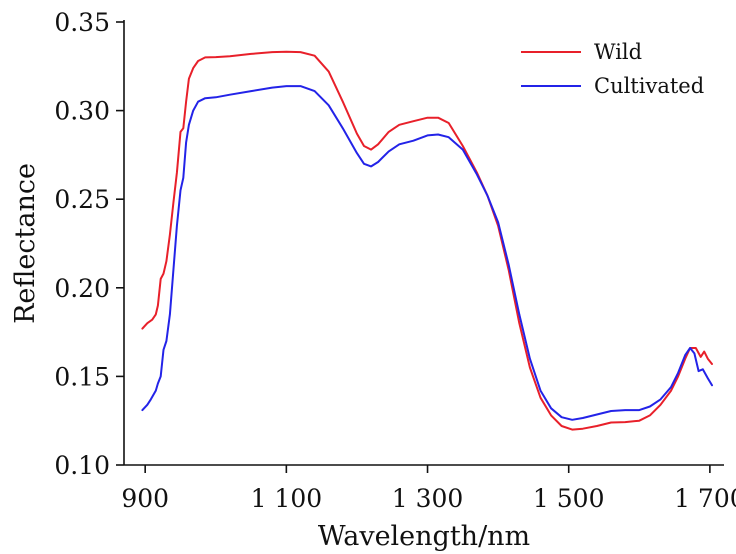 The image size is (736, 554). What do you see at coordinates (145, 498) in the screenshot?
I see `x-tick-label: 900` at bounding box center [145, 498].